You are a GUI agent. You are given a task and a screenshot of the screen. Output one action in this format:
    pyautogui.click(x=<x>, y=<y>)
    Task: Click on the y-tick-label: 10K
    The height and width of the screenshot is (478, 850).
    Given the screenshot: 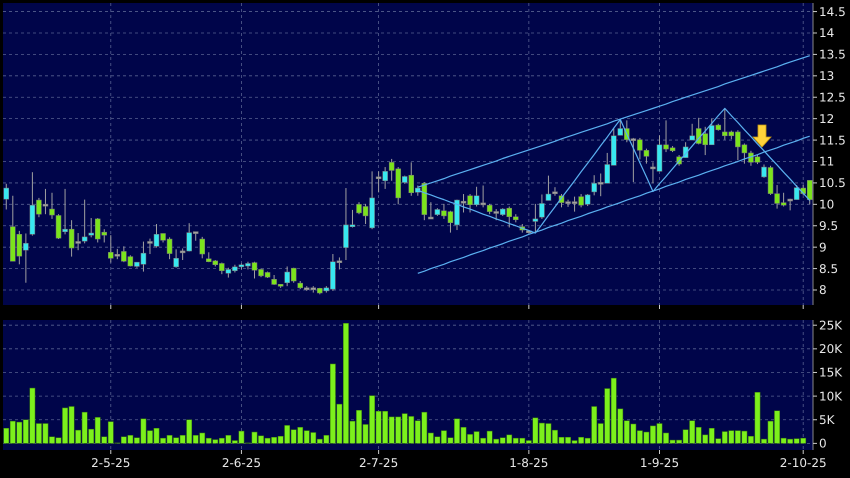 What is the action you would take?
    pyautogui.click(x=831, y=396)
    